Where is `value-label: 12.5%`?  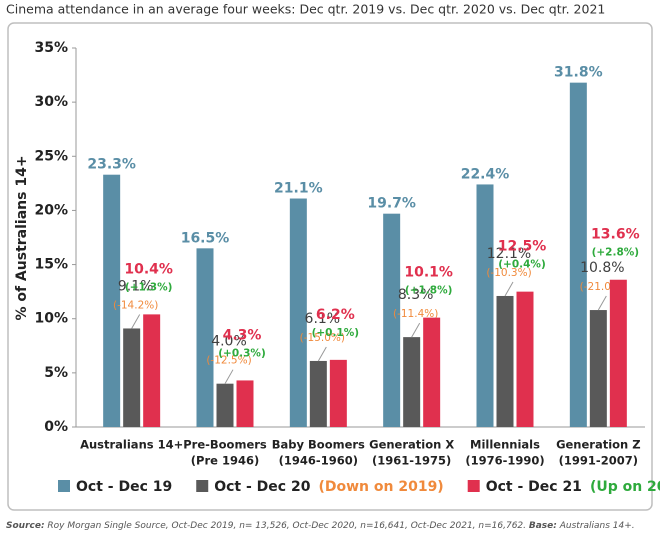 value-label: 12.5% is located at coordinates (522, 247).